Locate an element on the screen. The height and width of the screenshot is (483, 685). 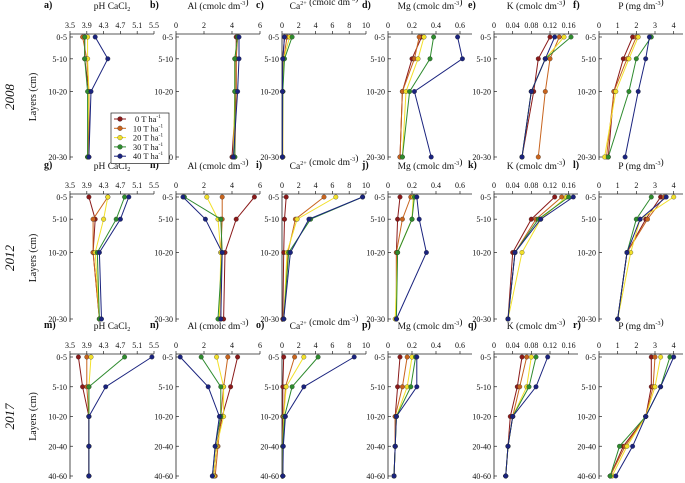
x-tick-label: 10 is located at coordinates (366, 185).